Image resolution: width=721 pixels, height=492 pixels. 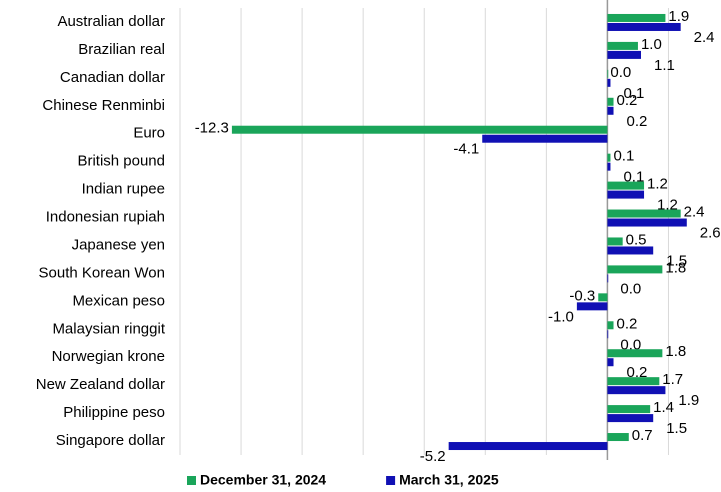 What do you see at coordinates (663, 407) in the screenshot?
I see `value-label: 1.4` at bounding box center [663, 407].